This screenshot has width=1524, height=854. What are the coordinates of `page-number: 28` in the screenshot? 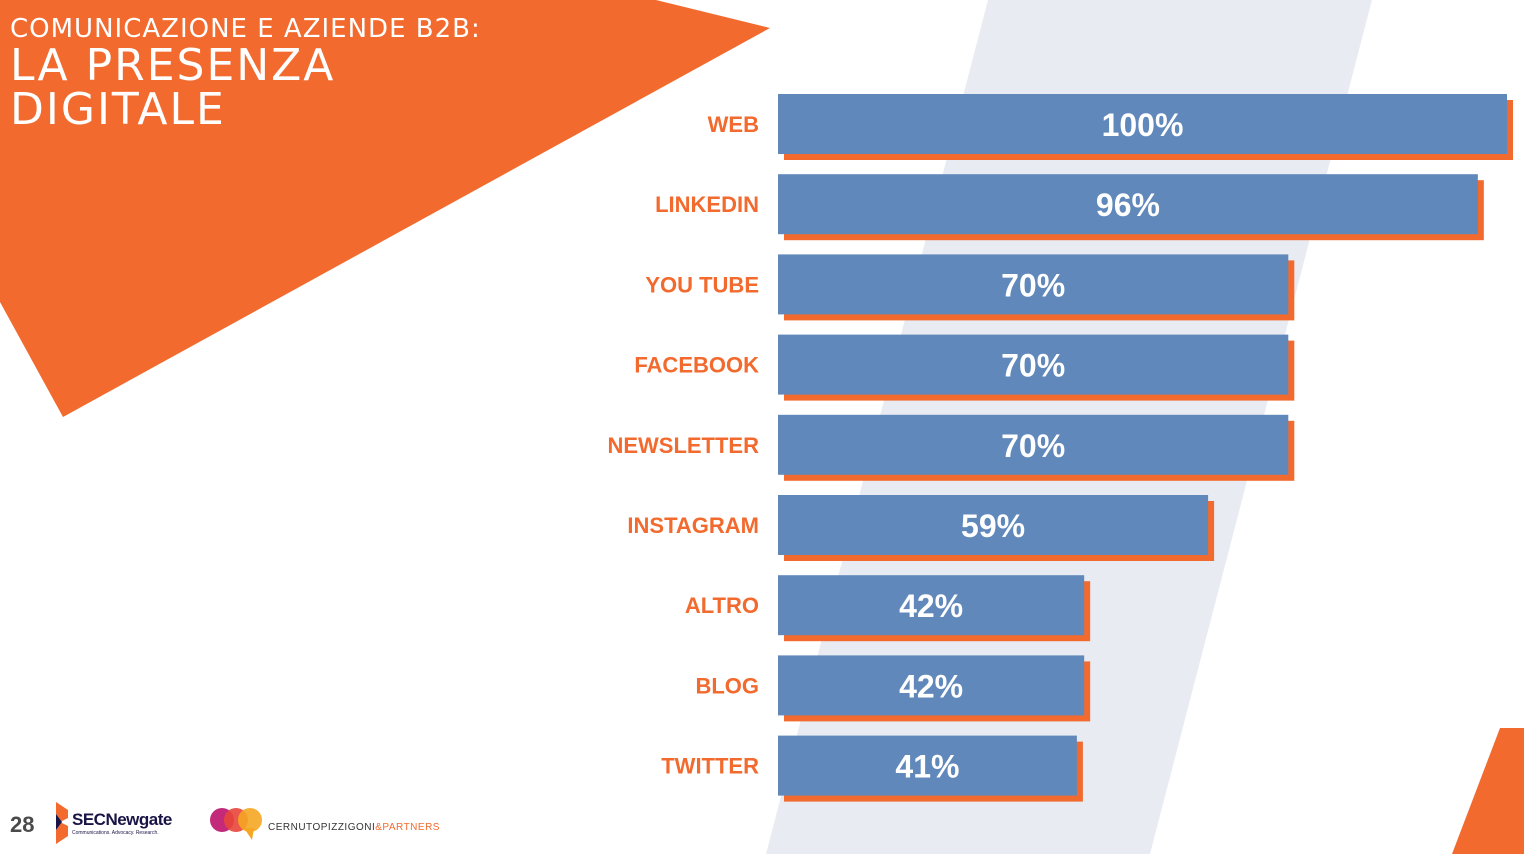 It's located at (22, 824).